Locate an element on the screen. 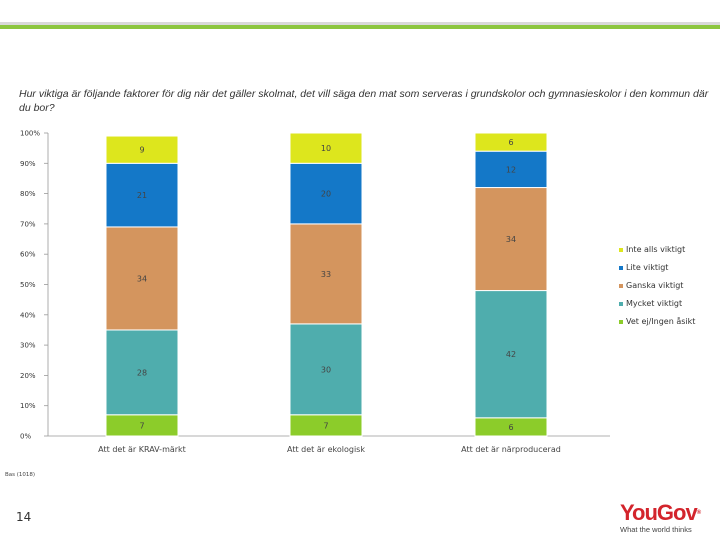 The width and height of the screenshot is (720, 540). bar-value-label: 28 is located at coordinates (142, 372).